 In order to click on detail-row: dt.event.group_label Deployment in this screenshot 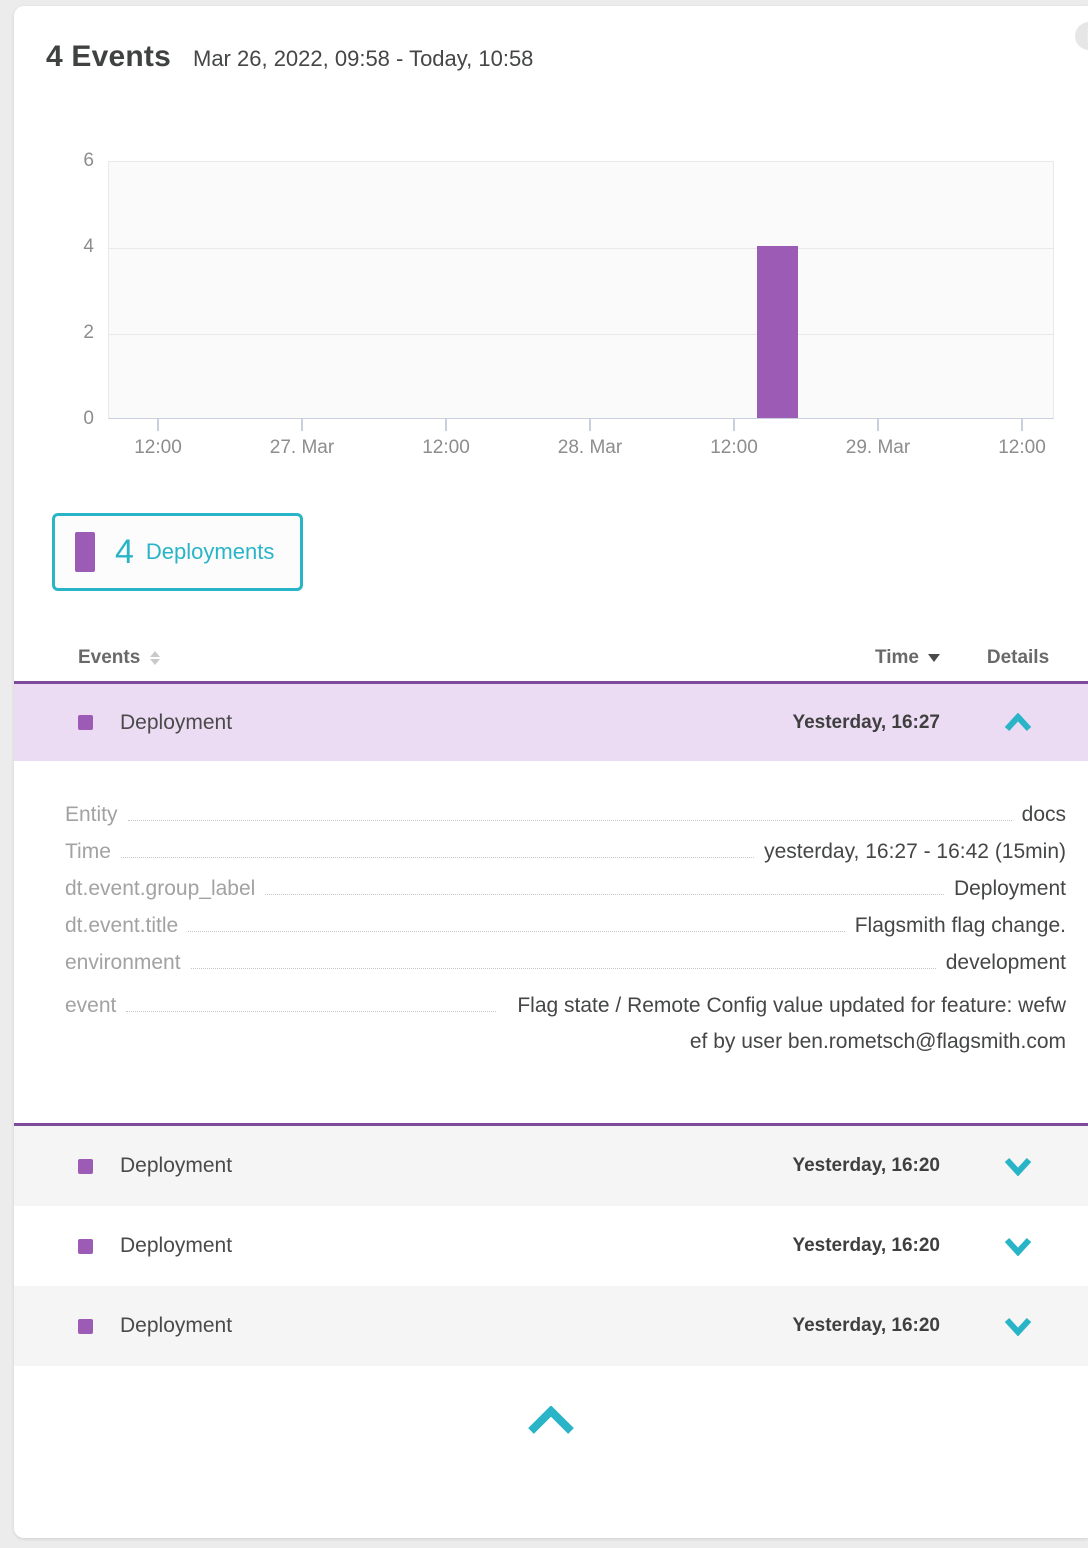, I will do `click(565, 888)`.